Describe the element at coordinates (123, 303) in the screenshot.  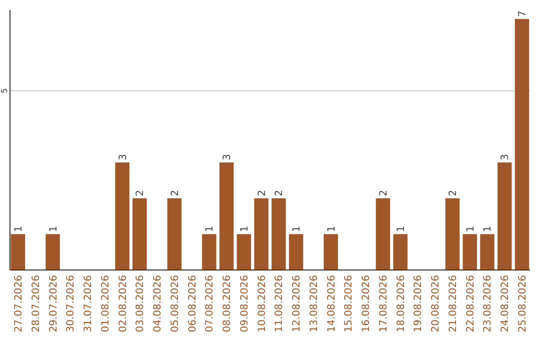
I see `x-tick-label: 02.08.2026` at that location.